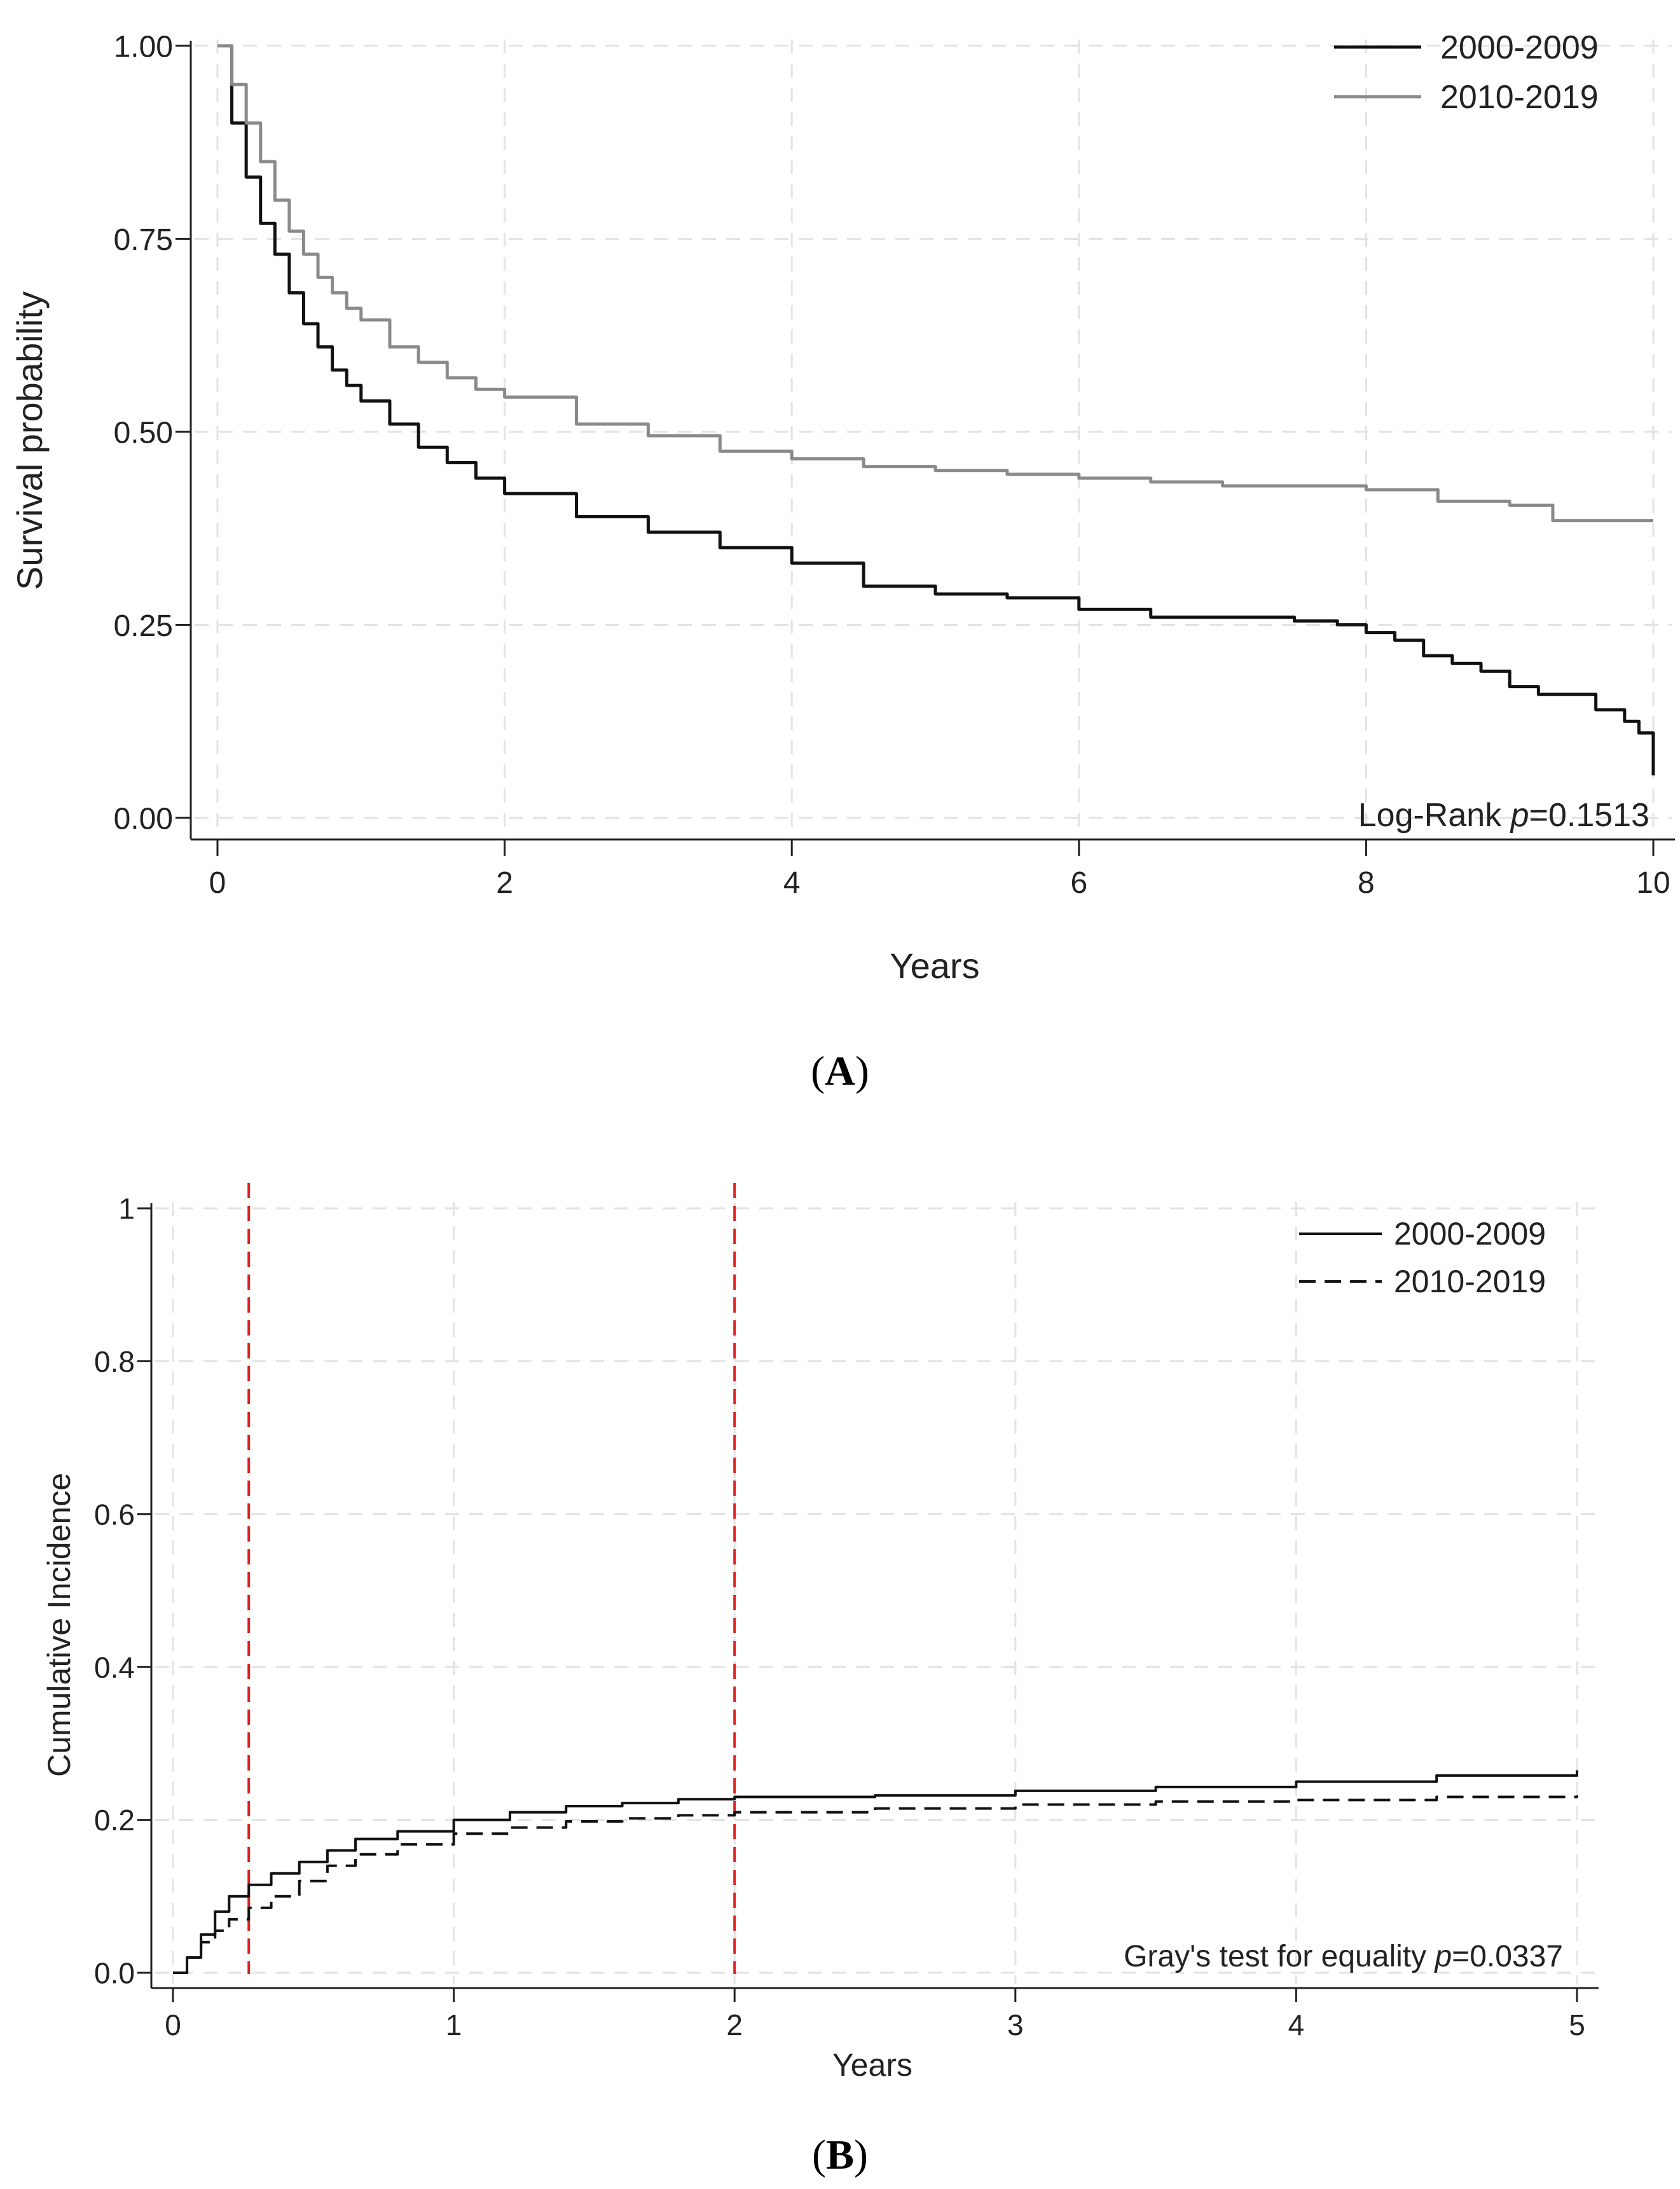 The height and width of the screenshot is (2189, 1680). Describe the element at coordinates (1519, 48) in the screenshot. I see `chart-a-legend-label-2000-2009: 2000-2009` at that location.